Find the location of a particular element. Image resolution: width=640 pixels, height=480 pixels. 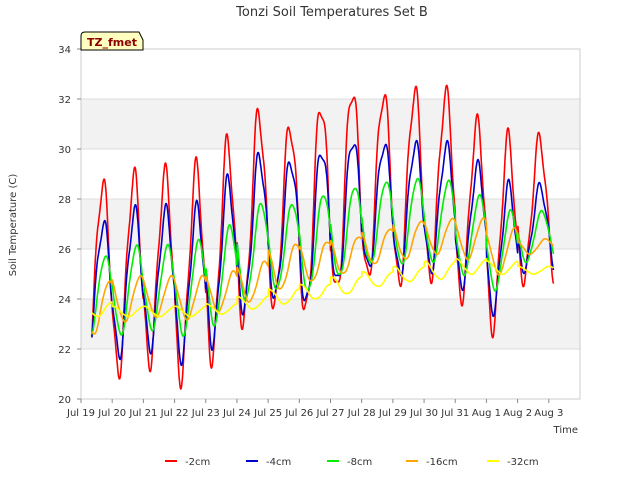

x-tick-label: Jul 28 is located at coordinates (361, 413).